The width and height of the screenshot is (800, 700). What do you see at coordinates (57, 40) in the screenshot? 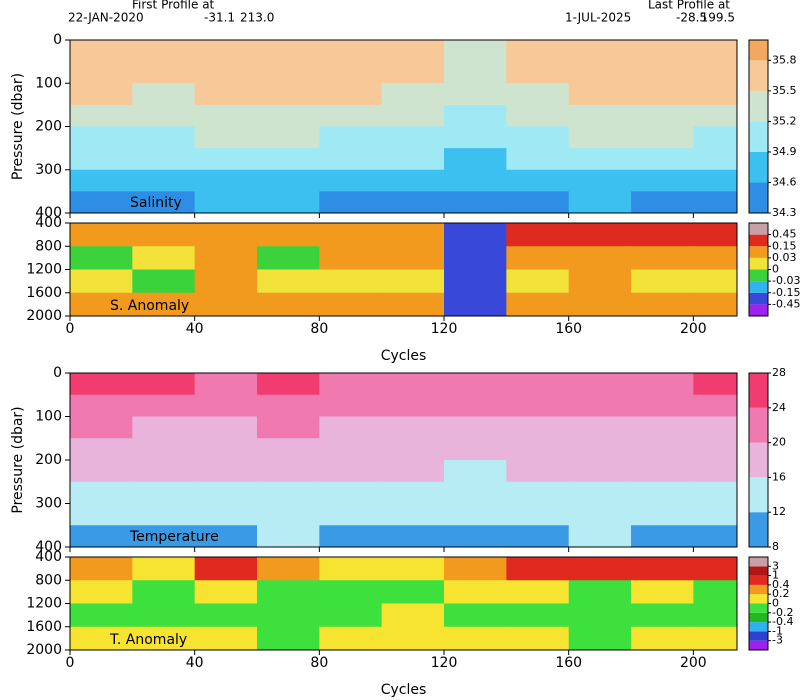
I see `y-tick-label: 0` at bounding box center [57, 40].